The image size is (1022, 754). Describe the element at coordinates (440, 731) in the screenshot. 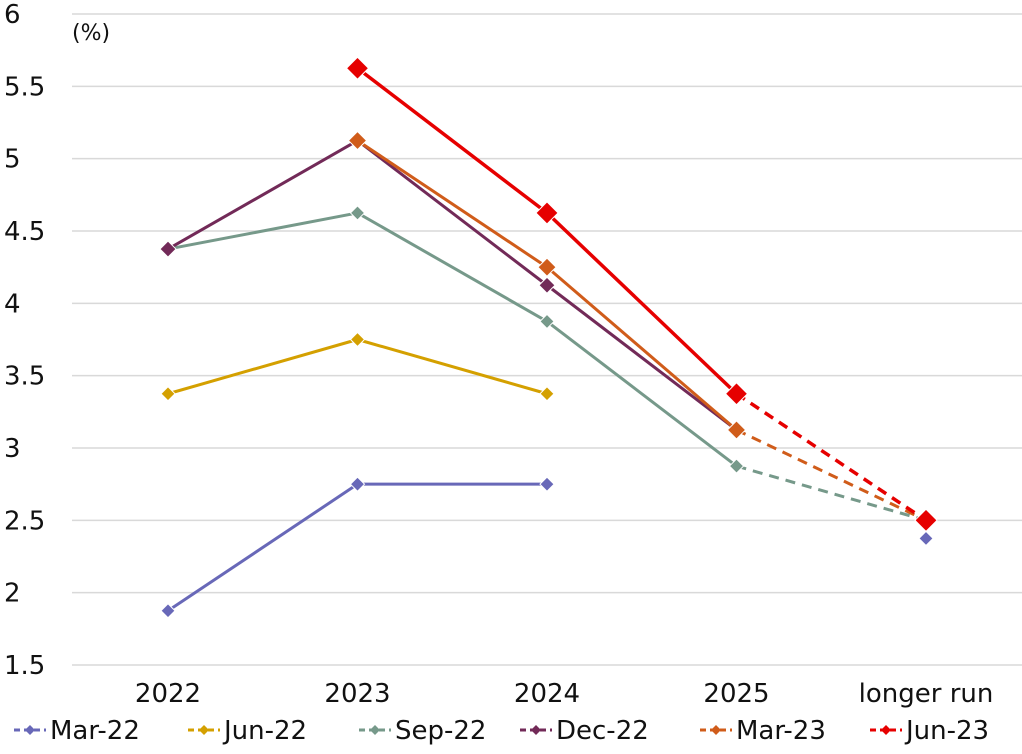

I see `legend-label: Sep-22` at that location.